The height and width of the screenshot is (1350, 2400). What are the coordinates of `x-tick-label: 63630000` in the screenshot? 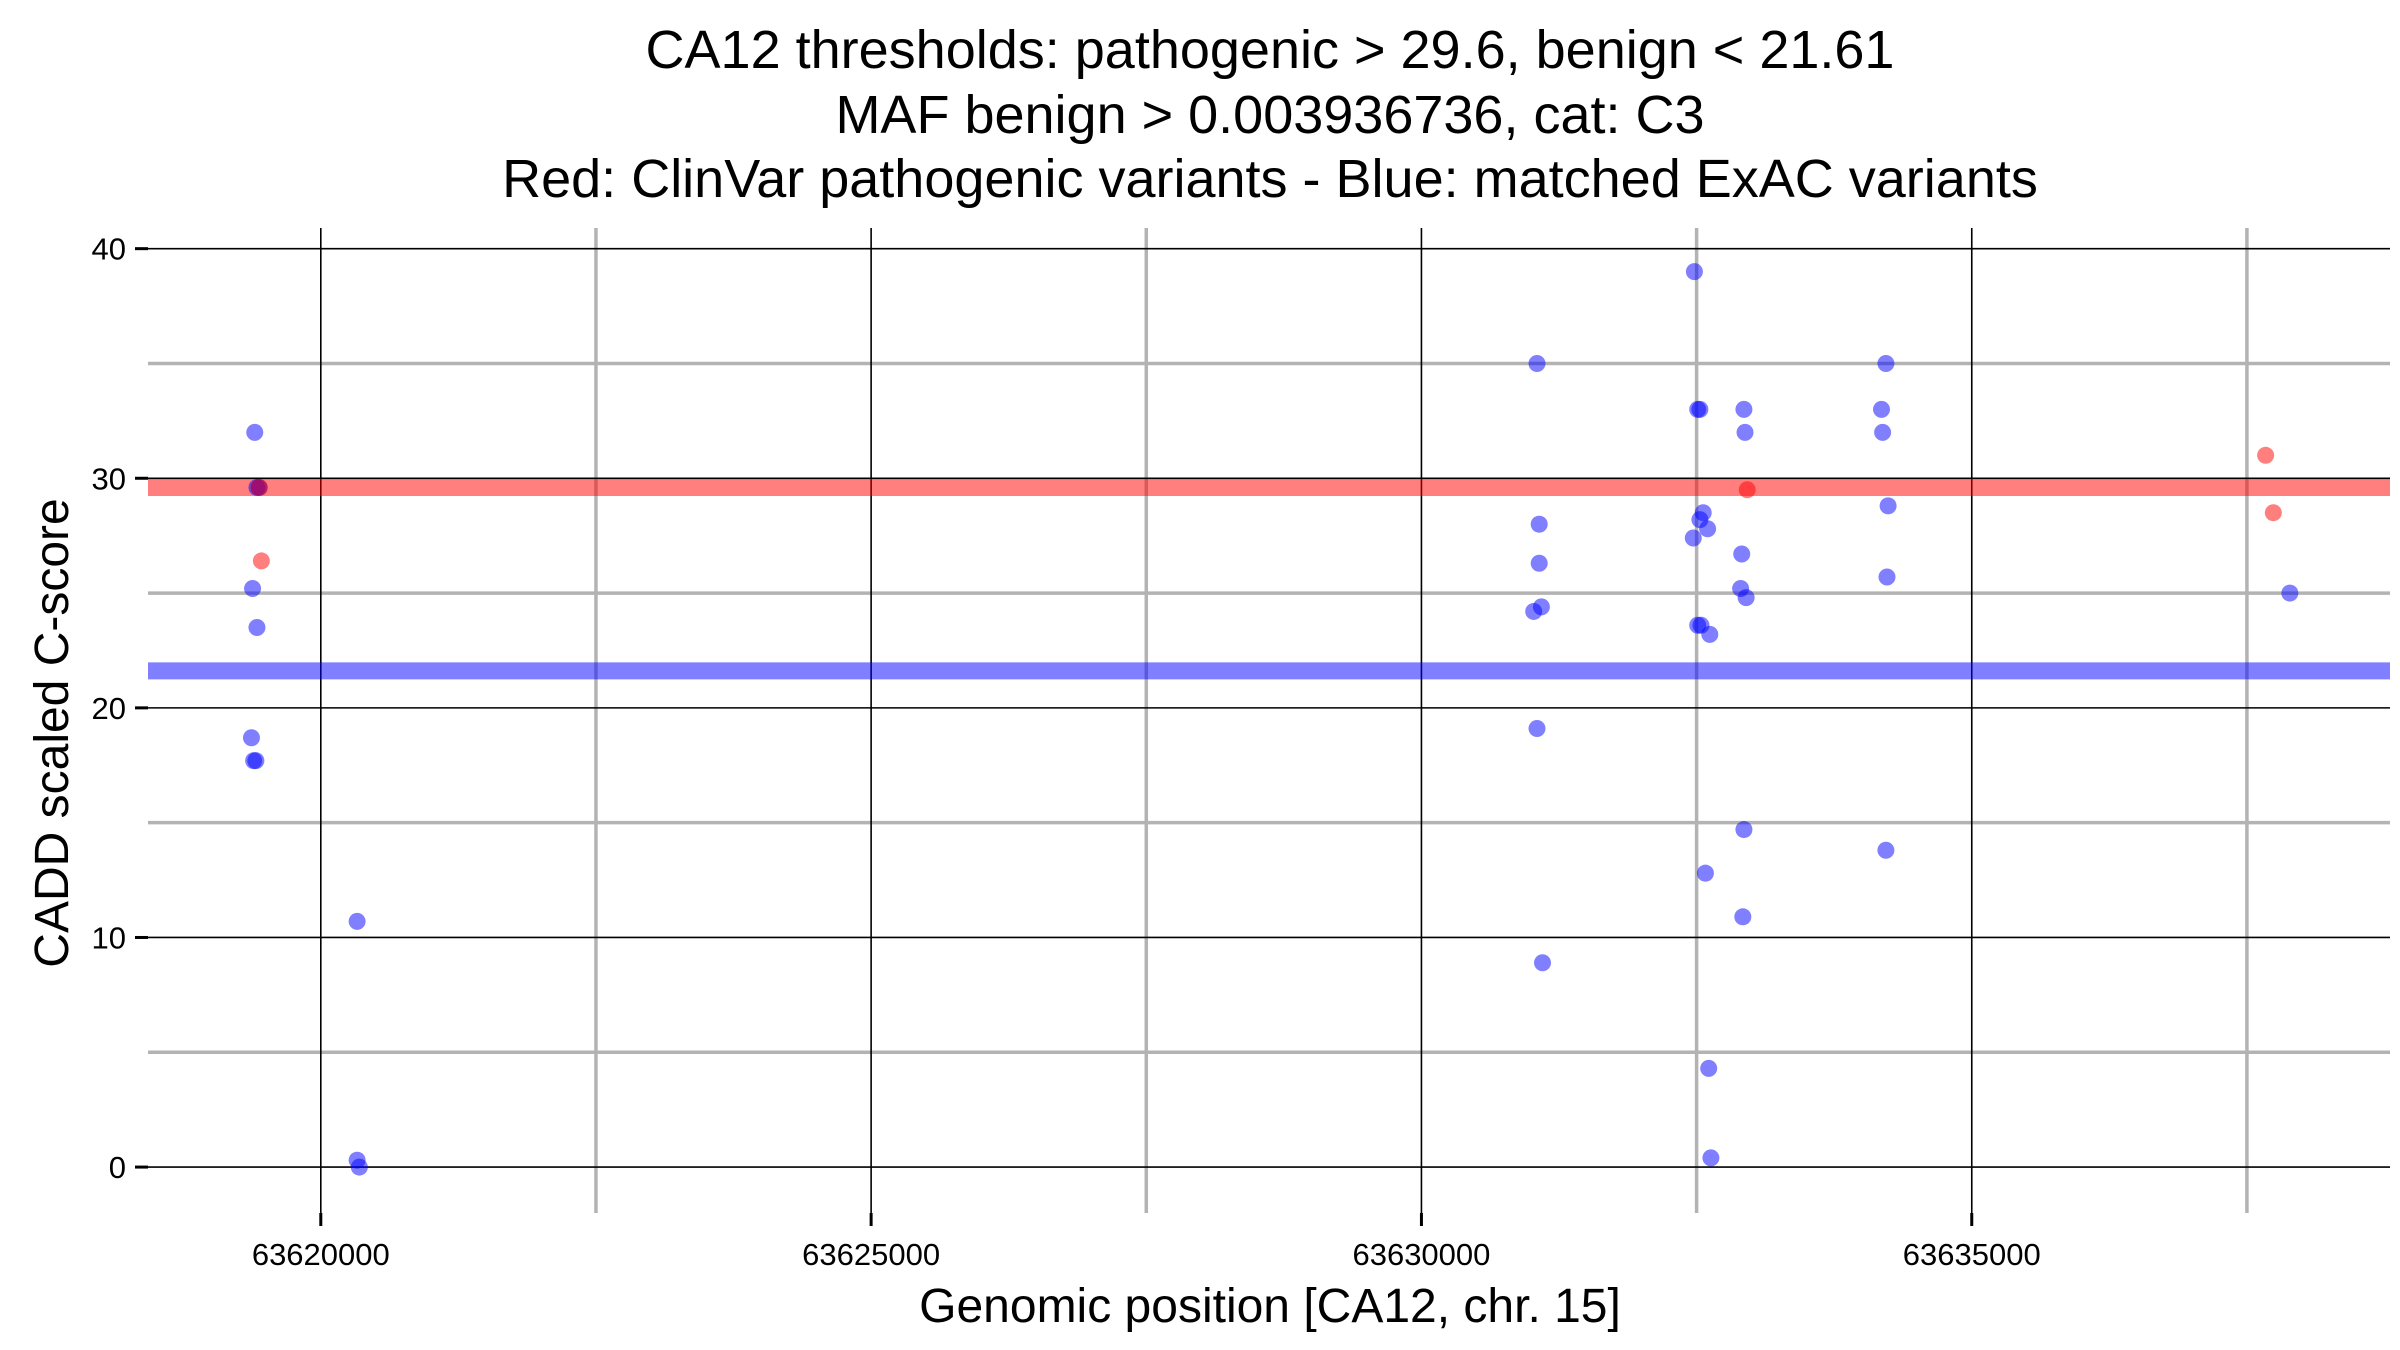 It's located at (1421, 1254).